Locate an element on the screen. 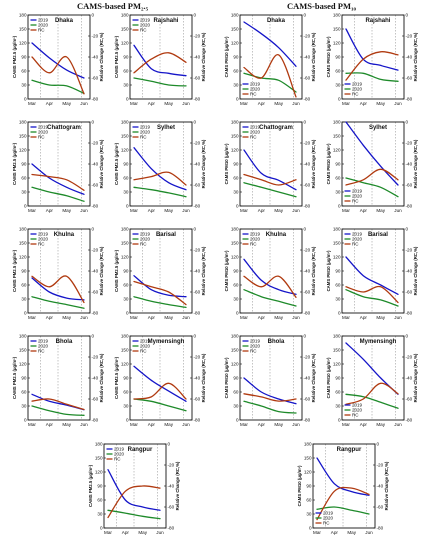 The image size is (432, 550). series-line-rc is located at coordinates (270, 76).